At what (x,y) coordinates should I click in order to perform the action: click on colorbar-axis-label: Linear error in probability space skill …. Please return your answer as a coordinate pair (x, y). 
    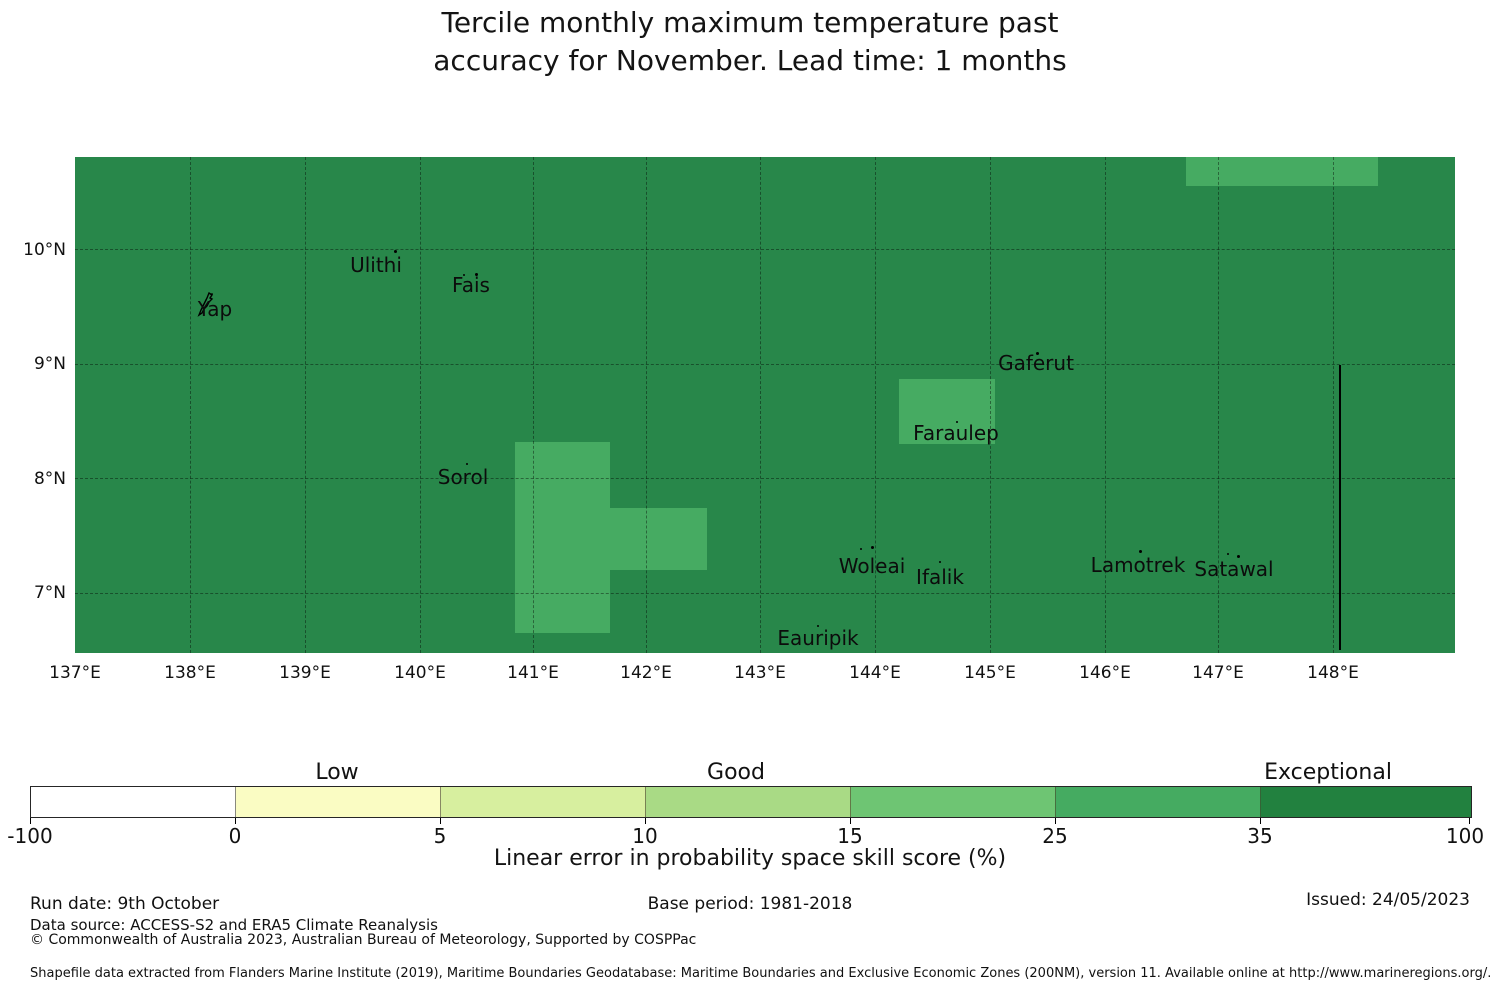
    Looking at the image, I should click on (750, 858).